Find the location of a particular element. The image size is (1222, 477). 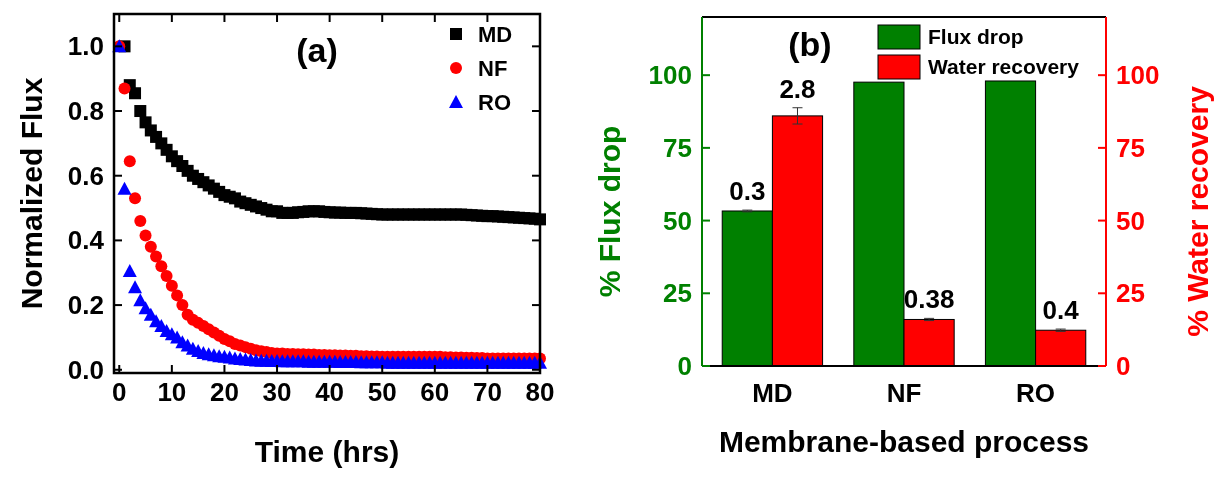

x-tick-label: RO is located at coordinates (1036, 393).